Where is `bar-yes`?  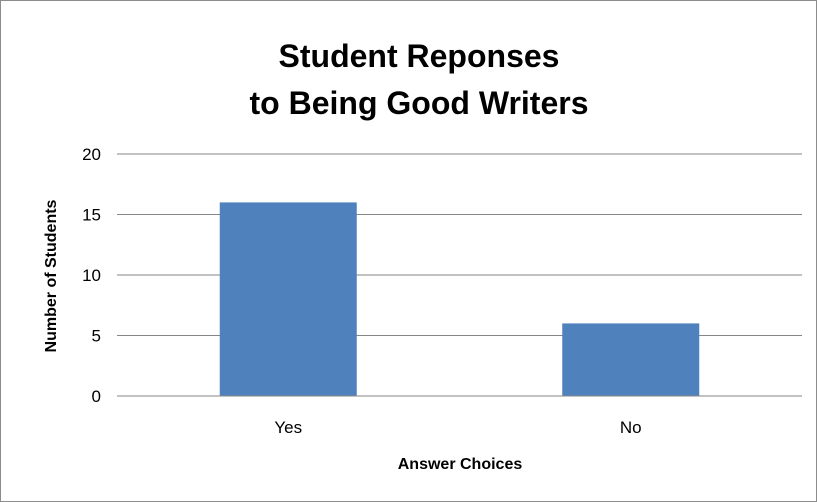 bar-yes is located at coordinates (288, 299).